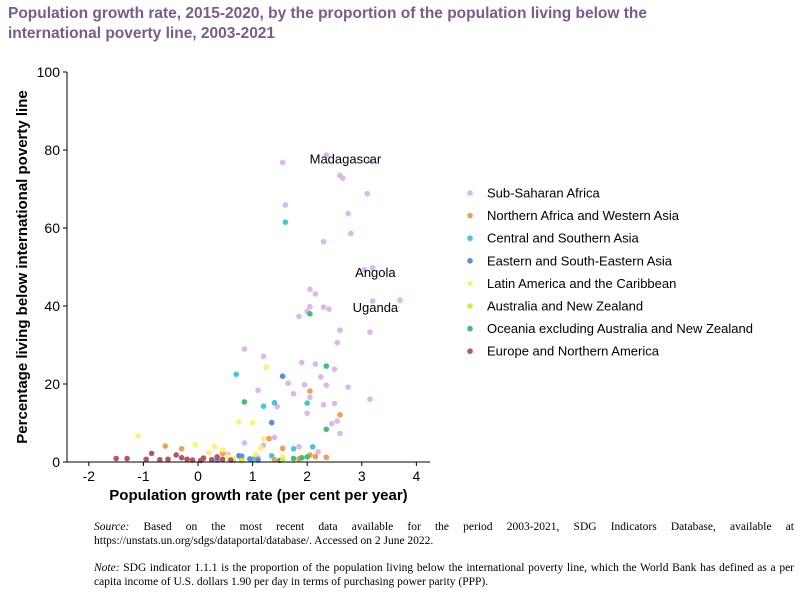 This screenshot has height=598, width=800. I want to click on y-tick-label: 0, so click(56, 462).